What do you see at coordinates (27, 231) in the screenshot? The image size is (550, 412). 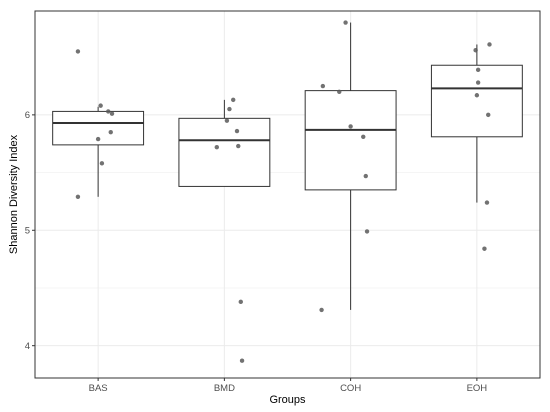 I see `y-tick-label: 5` at bounding box center [27, 231].